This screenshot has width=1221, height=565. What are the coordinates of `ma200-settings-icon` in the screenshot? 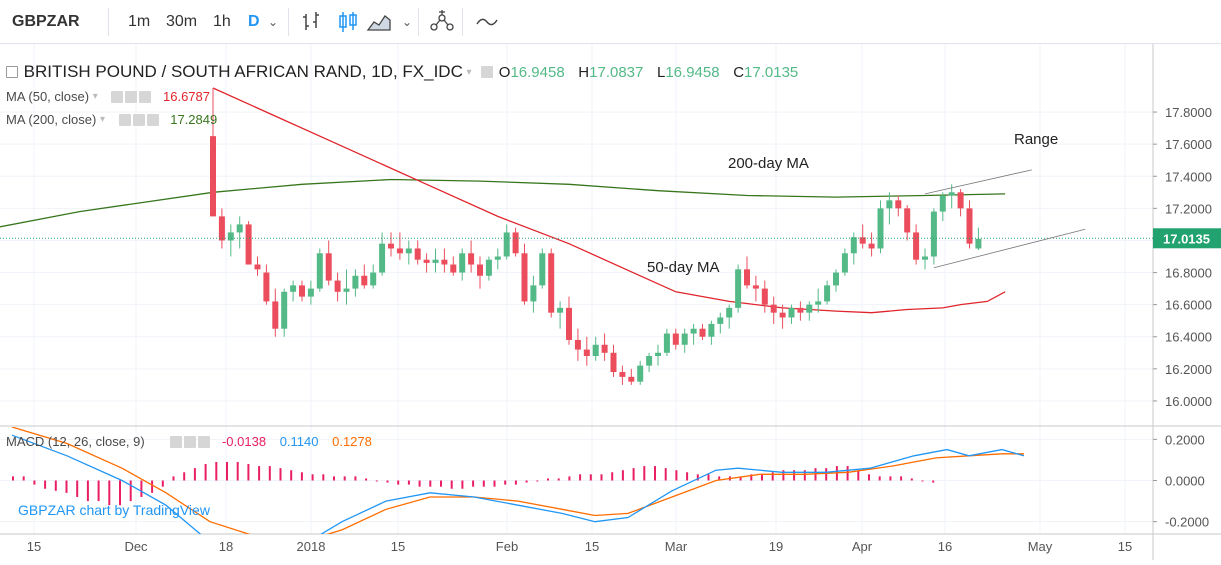 It's located at (138, 119).